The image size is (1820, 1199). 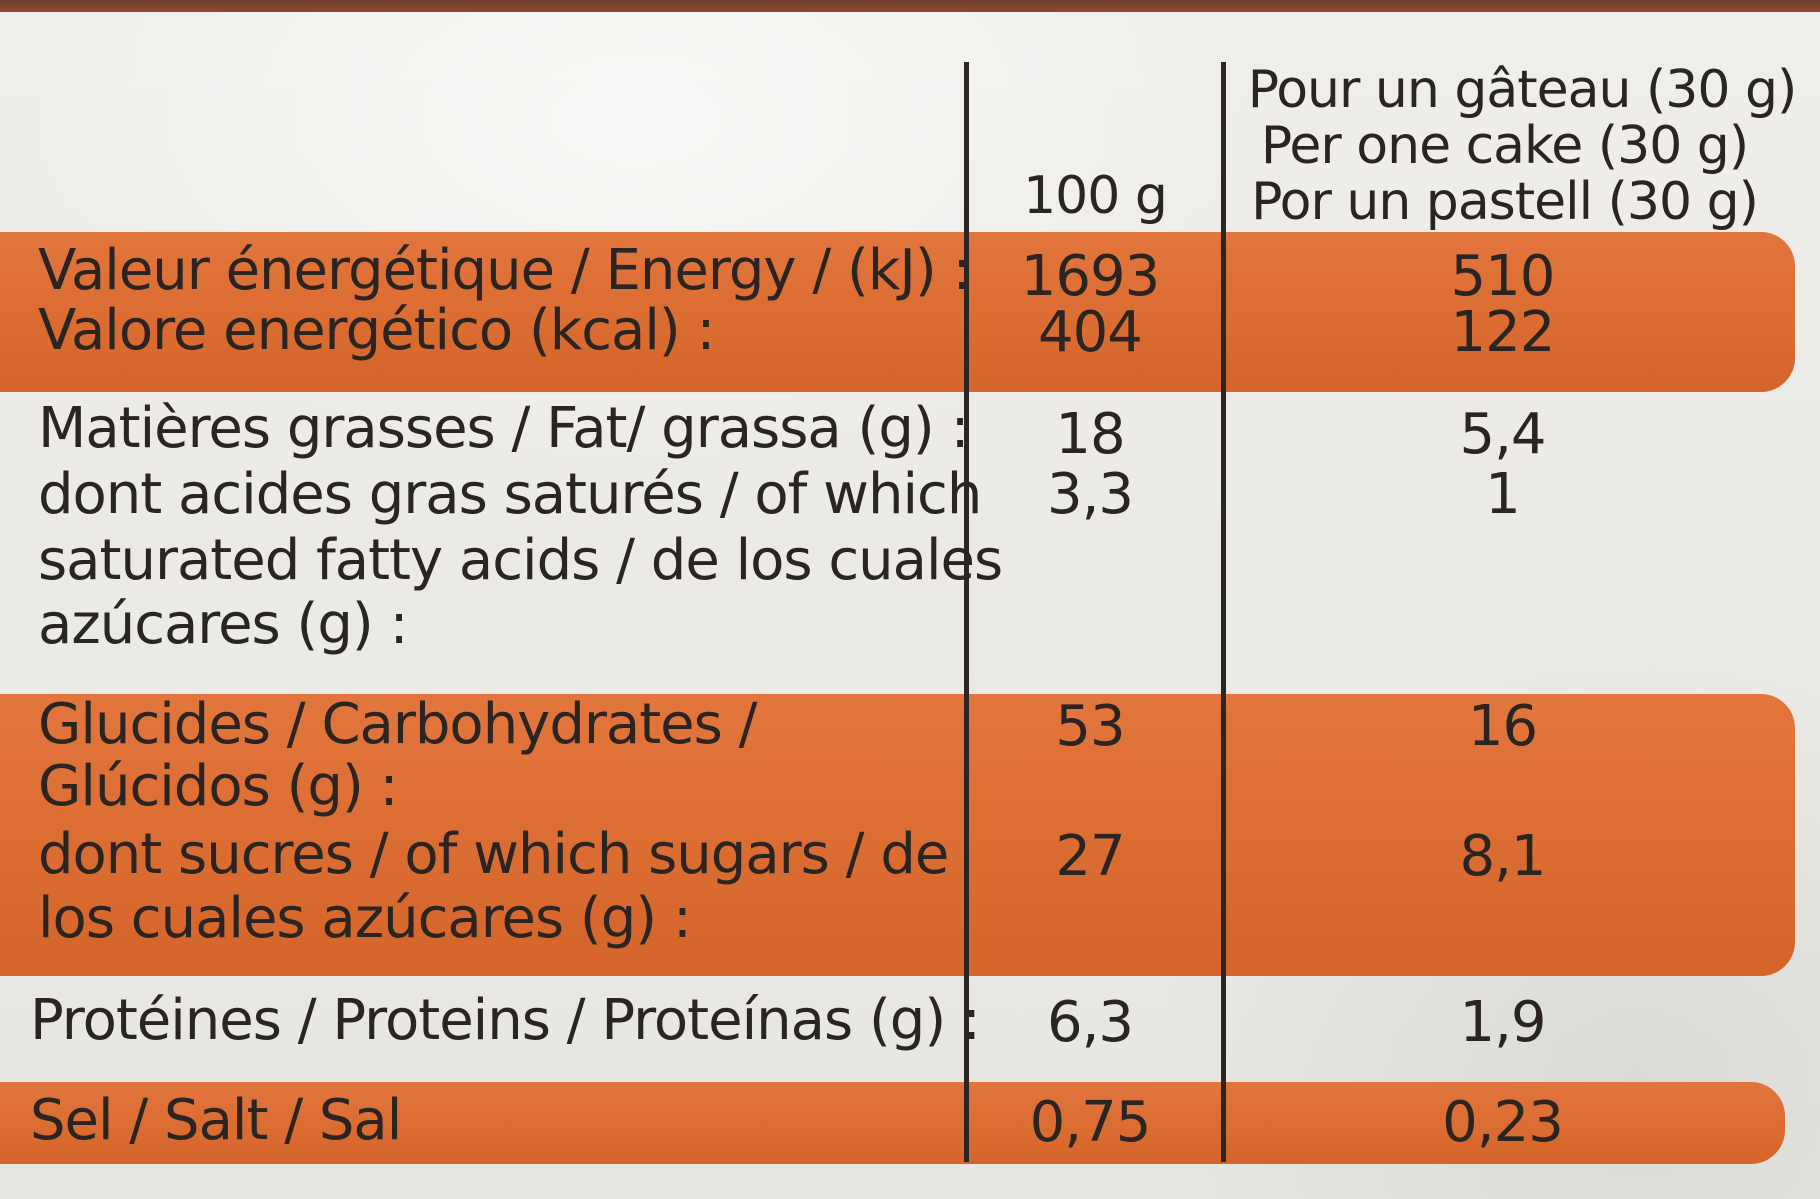 I want to click on fat-portion: 5,4, so click(x=1502, y=434).